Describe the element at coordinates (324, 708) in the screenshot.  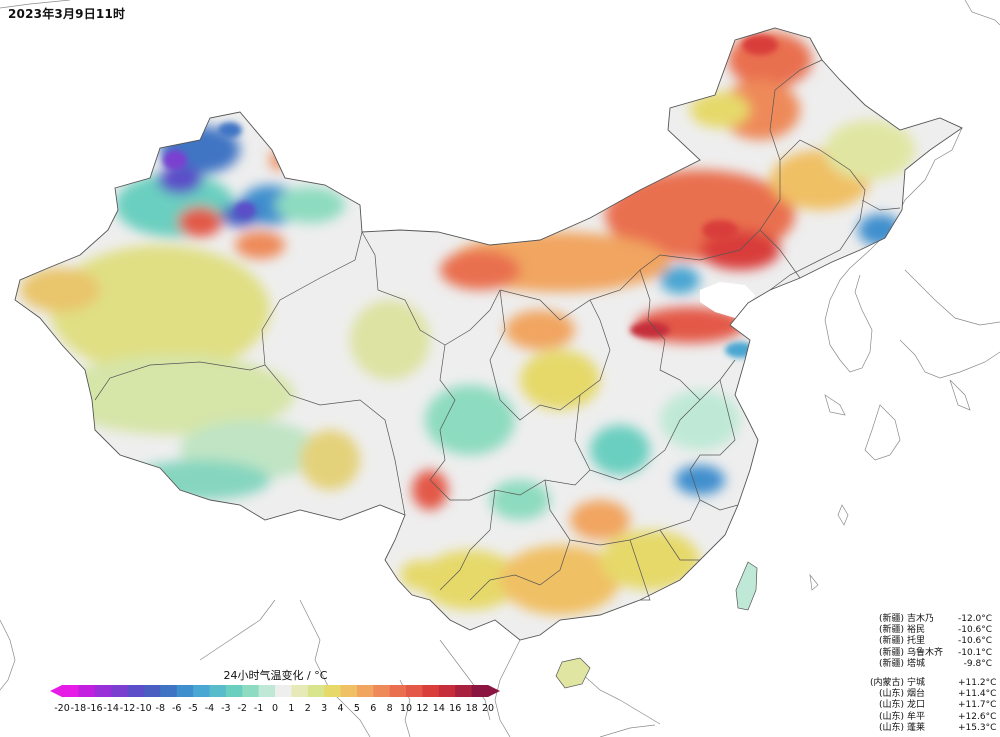
I see `legend-tick-label: 3` at that location.